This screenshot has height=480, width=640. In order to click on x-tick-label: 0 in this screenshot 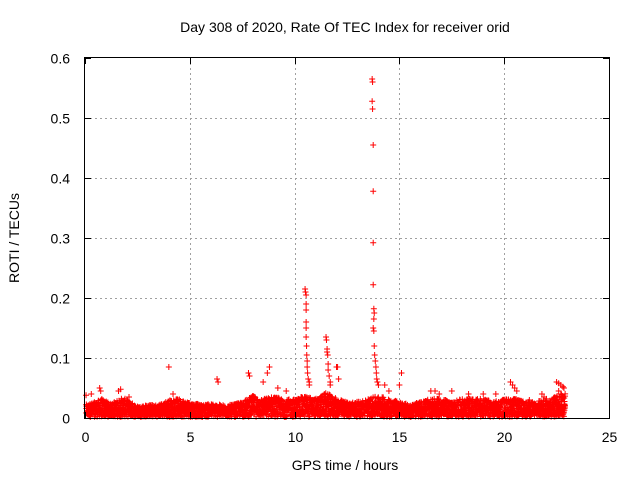, I will do `click(86, 437)`.